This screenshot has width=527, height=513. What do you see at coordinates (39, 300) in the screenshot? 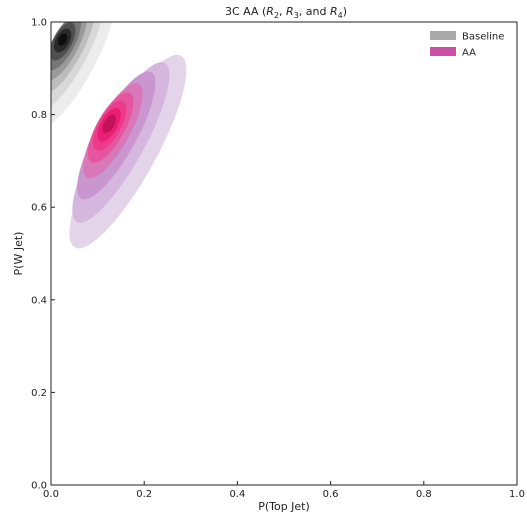
I see `y-tick-label: 0.4` at bounding box center [39, 300].